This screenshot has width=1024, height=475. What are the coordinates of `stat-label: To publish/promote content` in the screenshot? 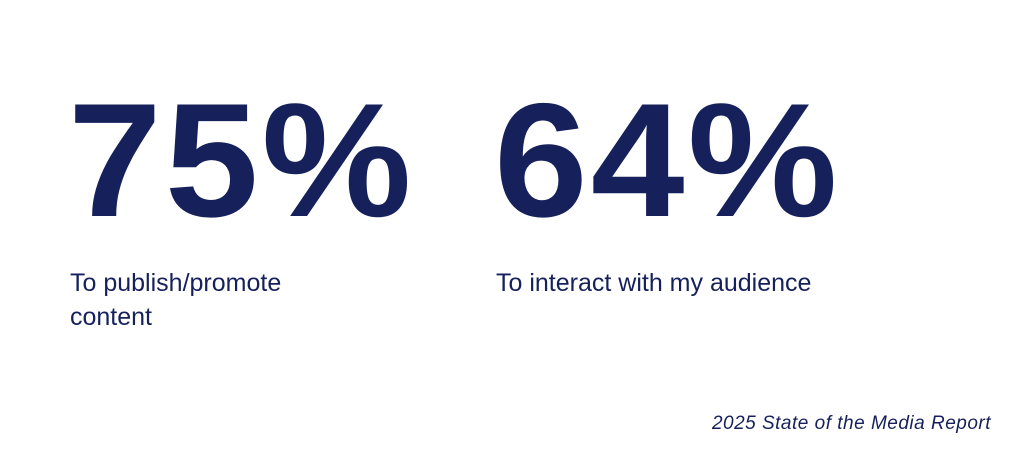 It's located at (176, 300).